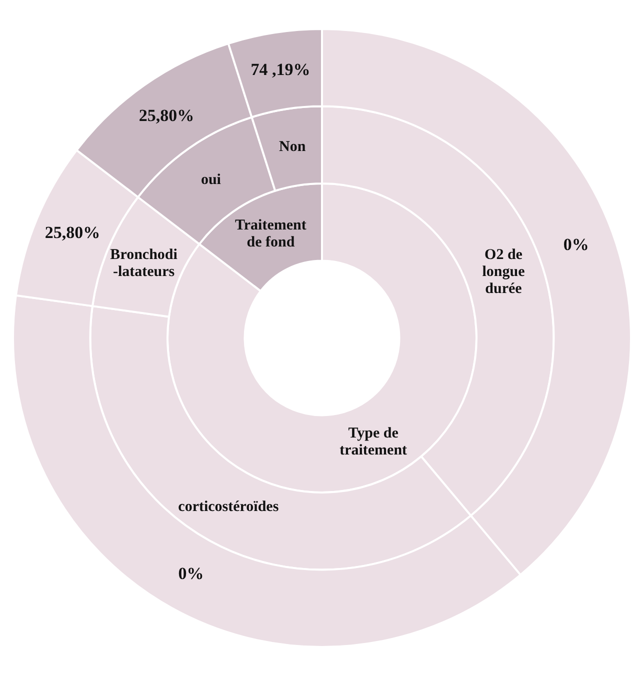 This screenshot has height=678, width=644. Describe the element at coordinates (374, 441) in the screenshot. I see `data-label: Type de traitement` at that location.